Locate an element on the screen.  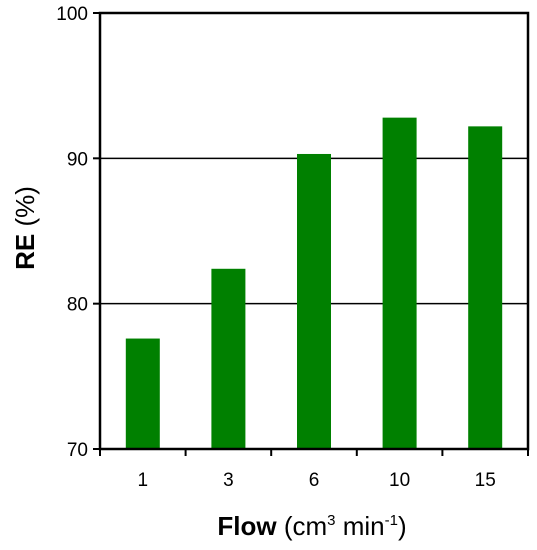
x-tick-label: 6 is located at coordinates (314, 480).